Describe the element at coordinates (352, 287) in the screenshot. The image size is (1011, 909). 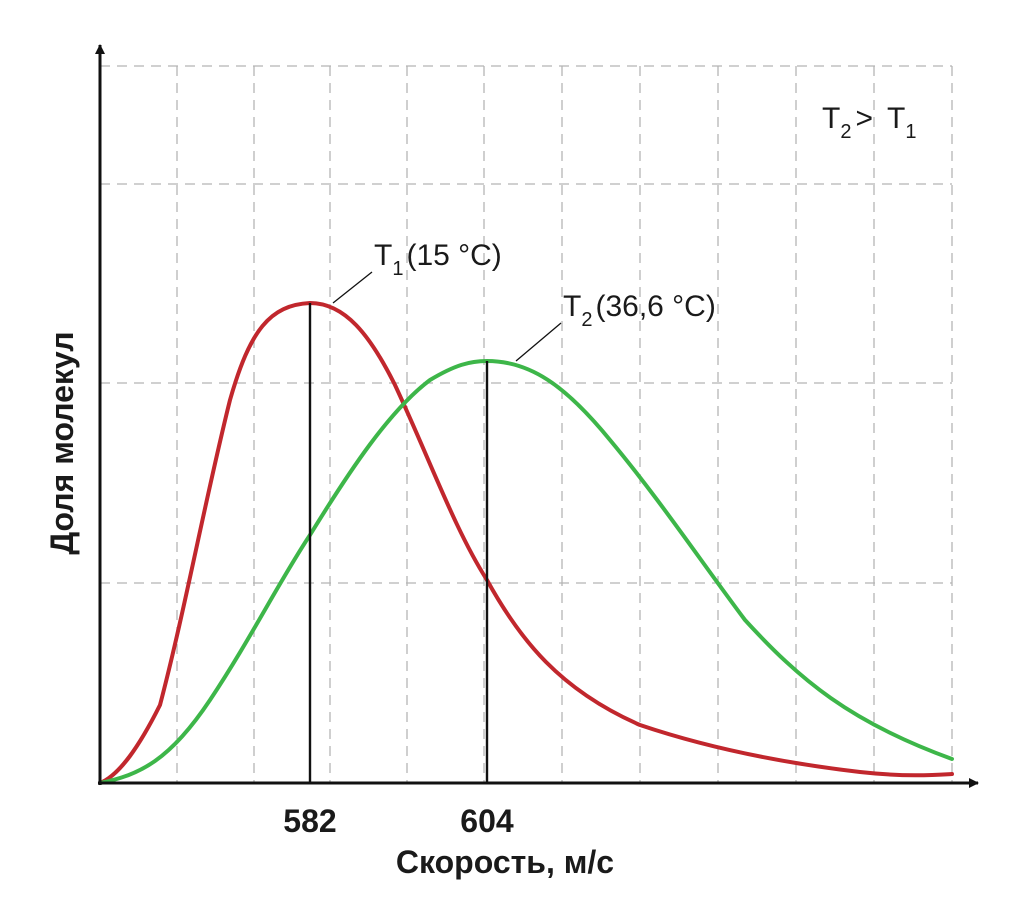
I see `series-t1-leader` at that location.